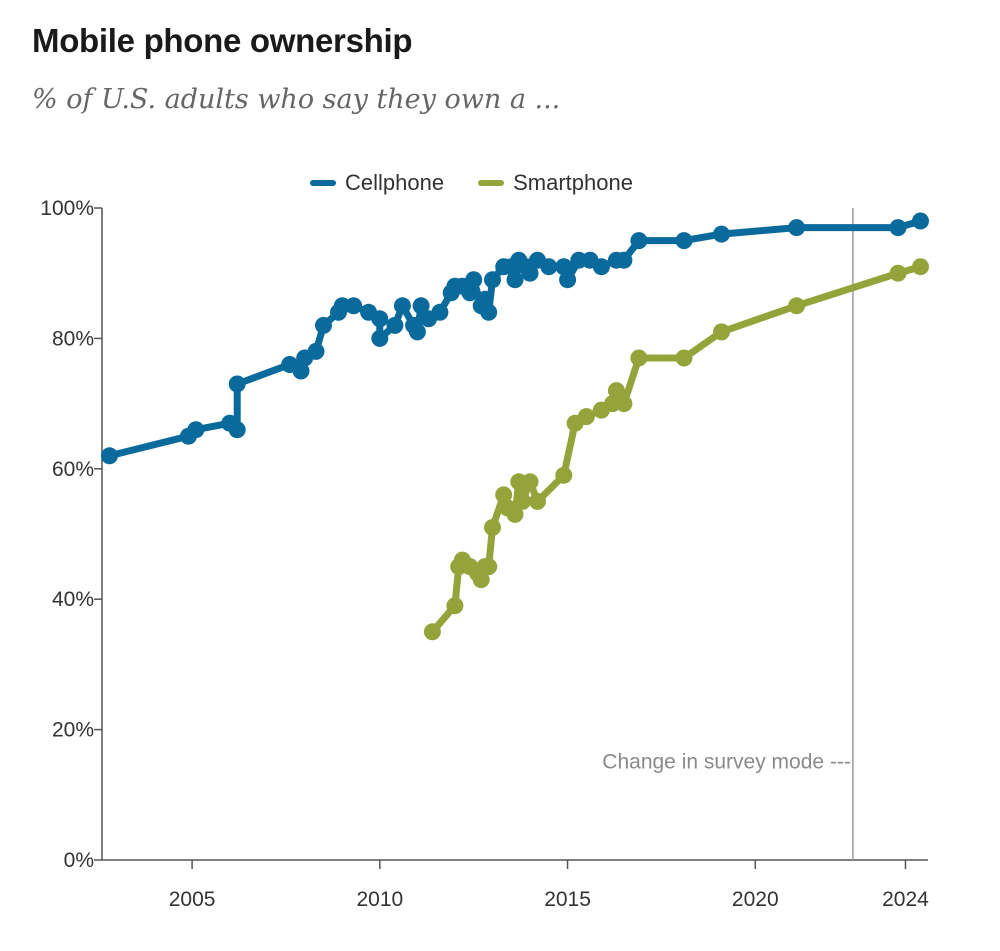 The image size is (1000, 951). I want to click on x-tick-label: 2015, so click(567, 899).